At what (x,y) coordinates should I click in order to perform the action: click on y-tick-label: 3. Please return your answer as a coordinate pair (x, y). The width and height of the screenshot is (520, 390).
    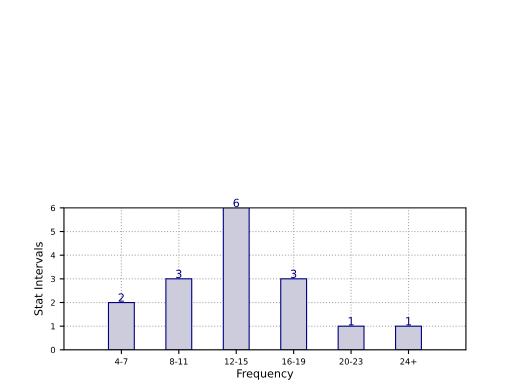
    Looking at the image, I should click on (52, 279).